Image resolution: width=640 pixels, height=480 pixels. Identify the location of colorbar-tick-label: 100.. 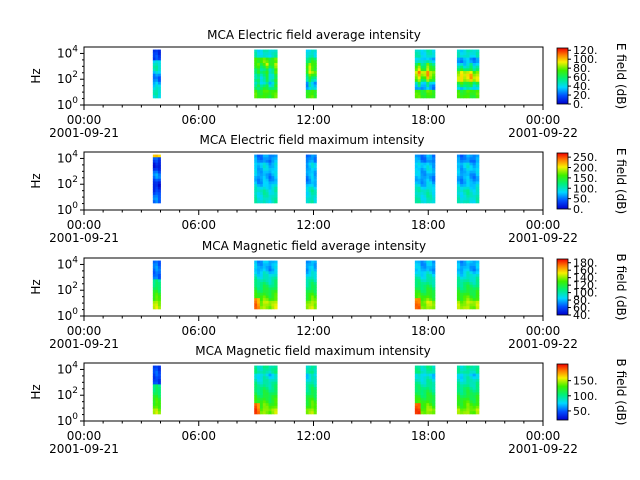
(585, 59).